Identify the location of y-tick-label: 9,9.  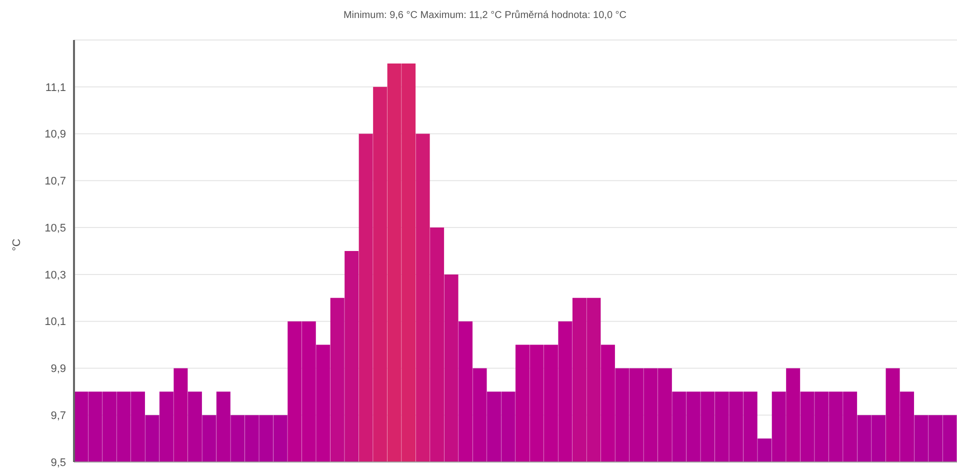
(58, 369).